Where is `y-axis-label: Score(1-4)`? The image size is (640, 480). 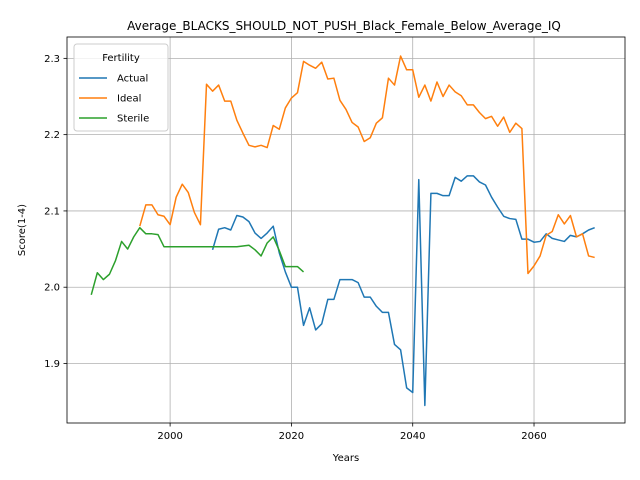
y-axis-label: Score(1-4) is located at coordinates (22, 230).